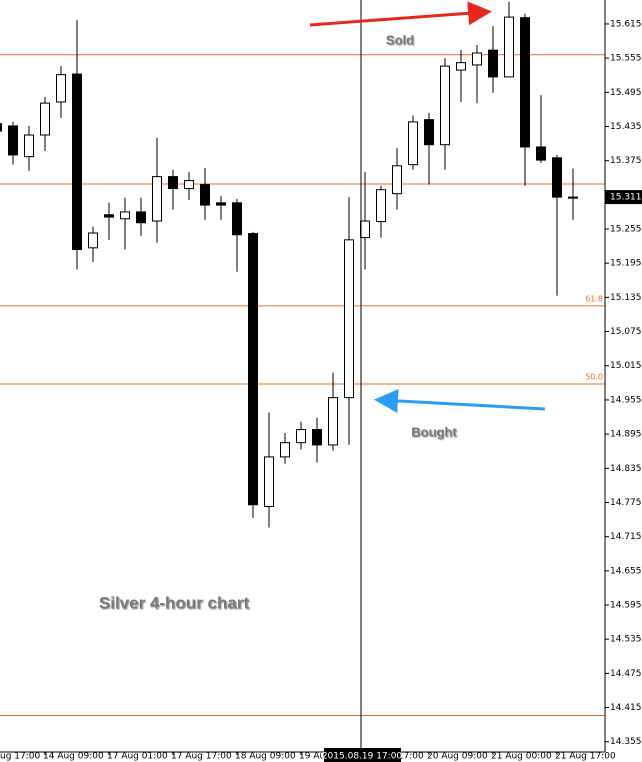 This screenshot has width=642, height=762. Describe the element at coordinates (20, 757) in the screenshot. I see `x-tick-label: ug 17:00` at that location.